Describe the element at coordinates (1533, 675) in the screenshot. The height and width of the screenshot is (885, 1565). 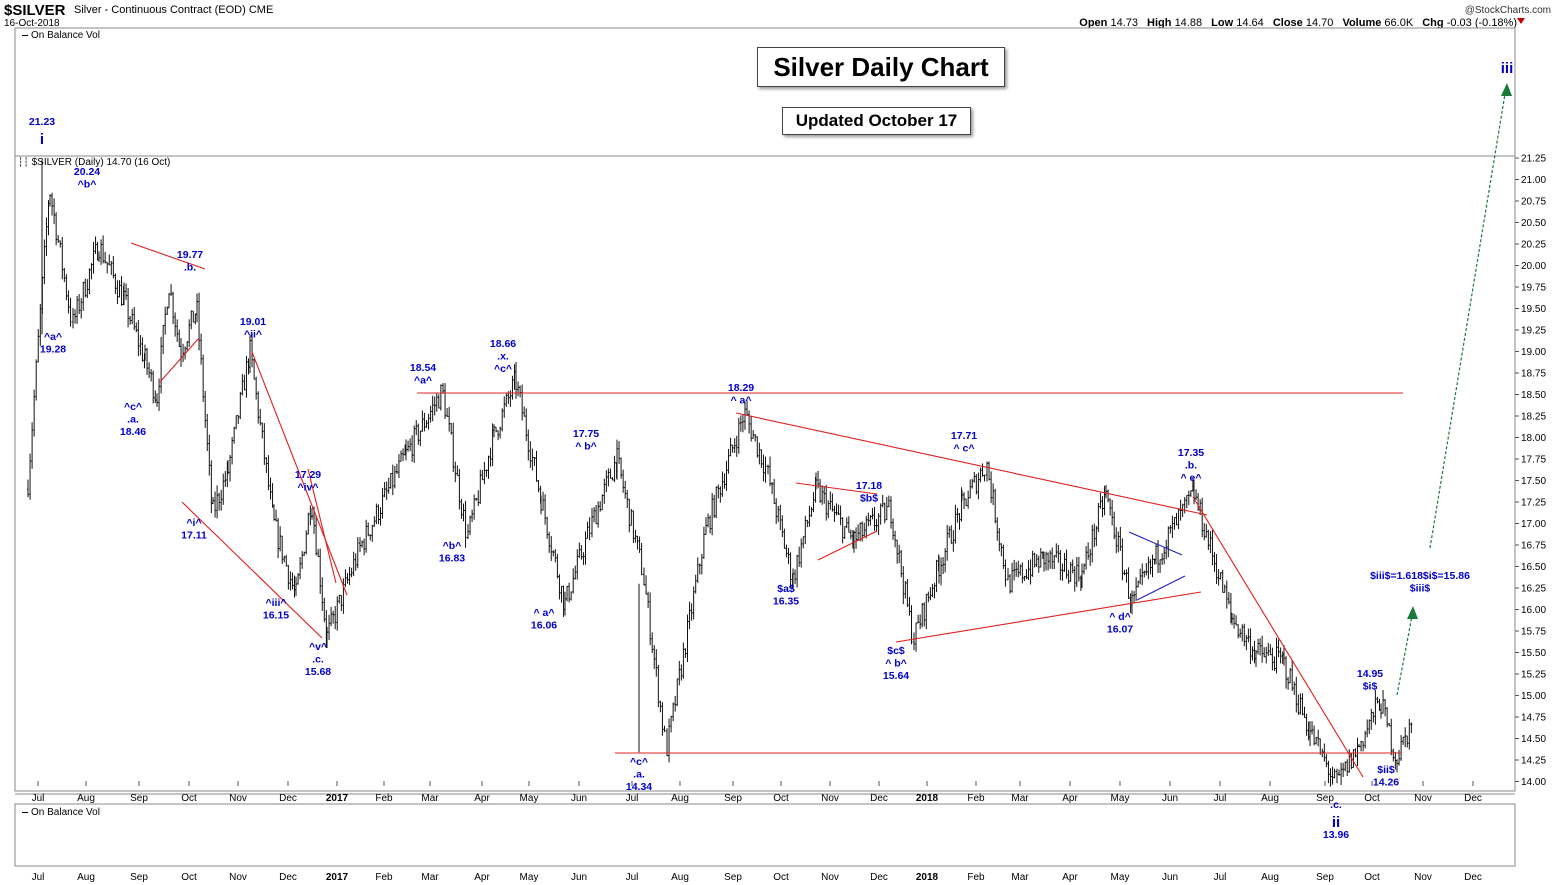
I see `y-tick-label: 15.25` at that location.